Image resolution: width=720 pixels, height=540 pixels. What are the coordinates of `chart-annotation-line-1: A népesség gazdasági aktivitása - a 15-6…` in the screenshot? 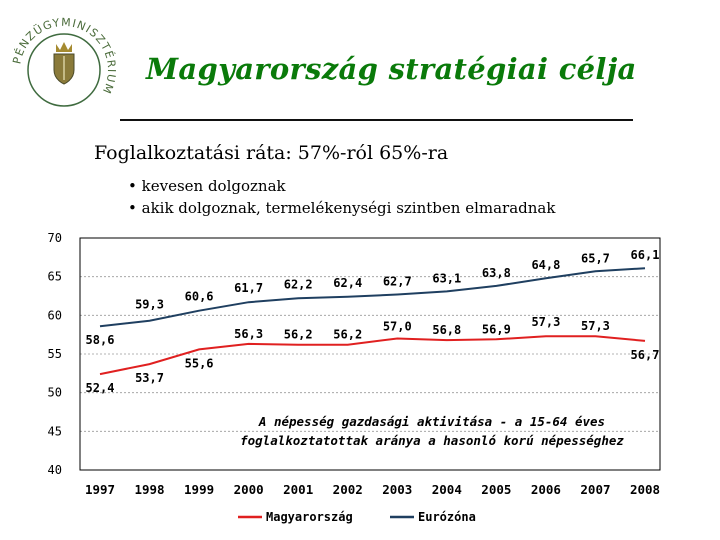 It's located at (431, 421).